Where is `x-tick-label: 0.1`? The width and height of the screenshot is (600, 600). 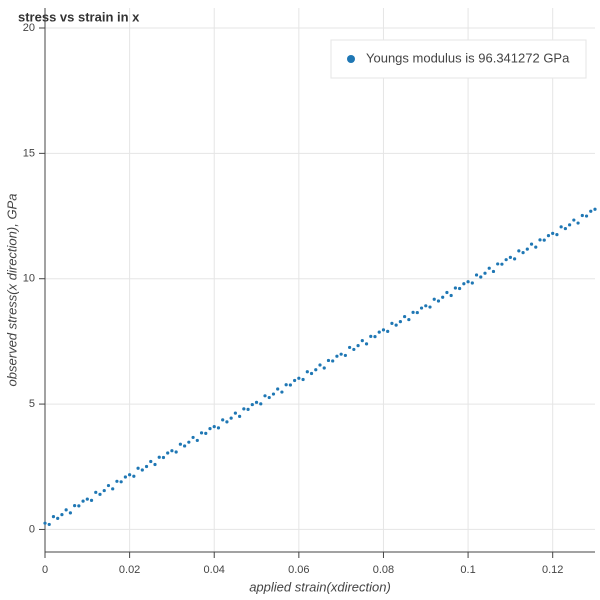 x-tick-label: 0.1 is located at coordinates (467, 570).